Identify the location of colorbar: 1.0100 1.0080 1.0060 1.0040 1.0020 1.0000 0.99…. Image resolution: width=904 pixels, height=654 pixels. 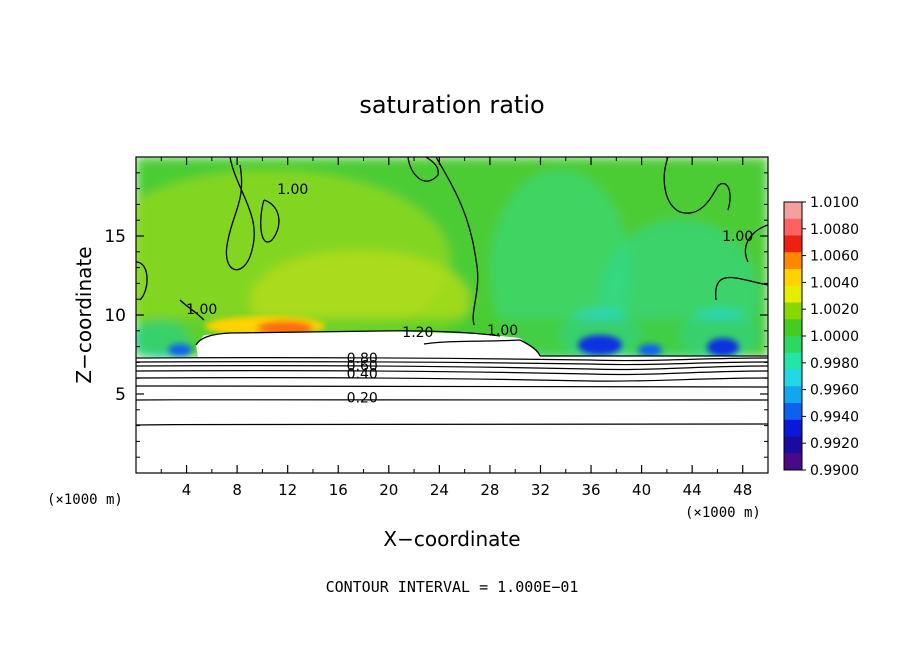
(821, 337).